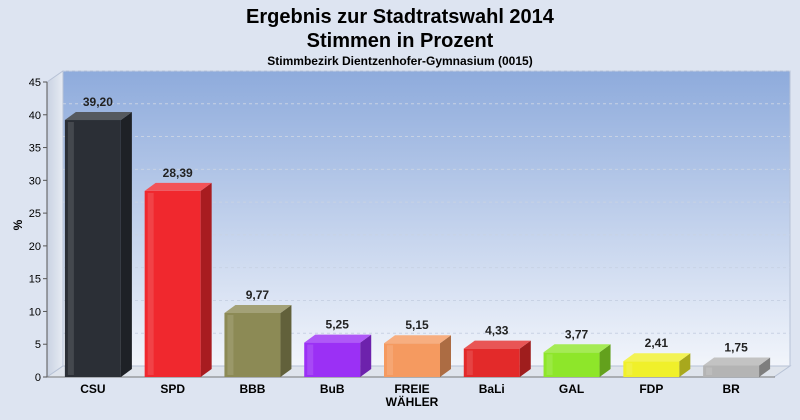  Describe the element at coordinates (38, 345) in the screenshot. I see `y-tick-label: 5` at that location.